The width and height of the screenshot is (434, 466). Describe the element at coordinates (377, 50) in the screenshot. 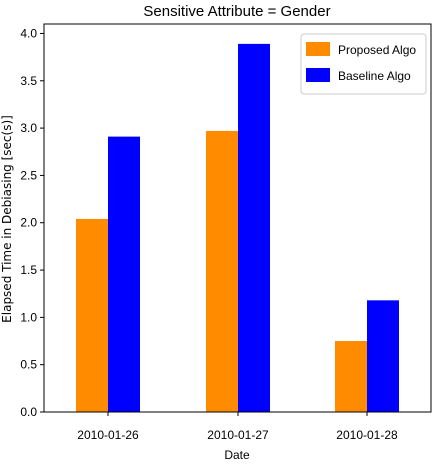

I see `legend-label-proposed-algo: Proposed Algo` at that location.